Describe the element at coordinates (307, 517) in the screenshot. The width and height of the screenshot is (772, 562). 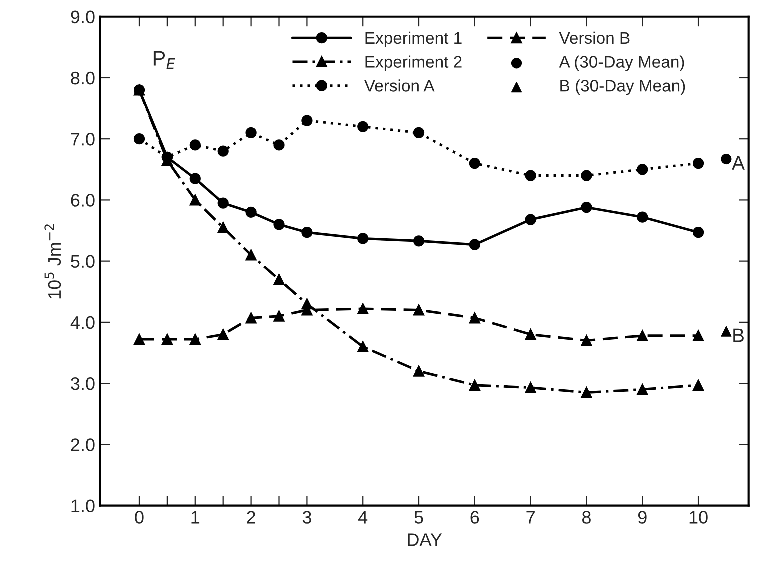
I see `x-tick-label: 3` at that location.